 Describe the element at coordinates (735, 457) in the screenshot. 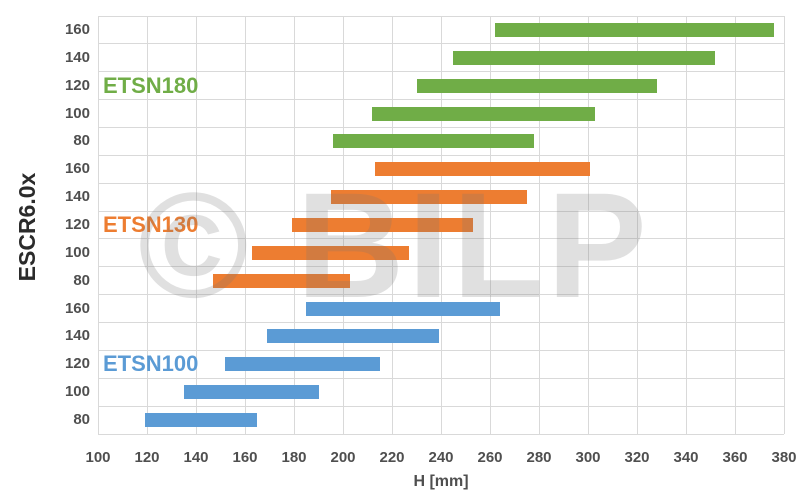

I see `x-tick-label: 360` at that location.